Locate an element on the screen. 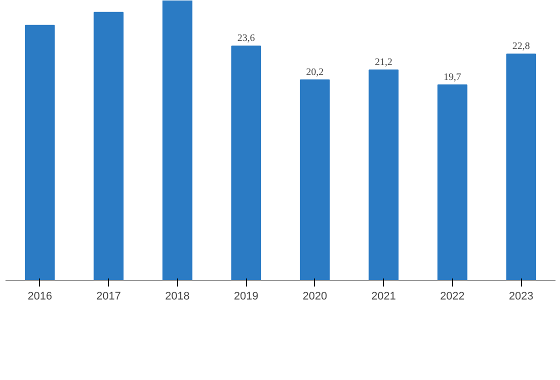 The height and width of the screenshot is (380, 560). data-label: 19,7 is located at coordinates (453, 77).